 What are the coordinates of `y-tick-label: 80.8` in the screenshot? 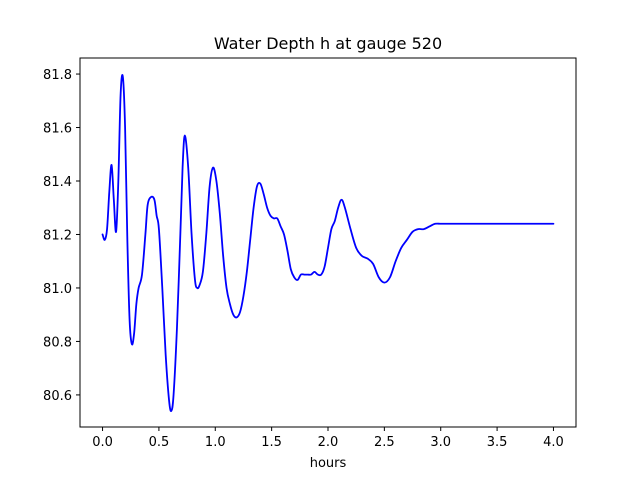 It's located at (57, 342).